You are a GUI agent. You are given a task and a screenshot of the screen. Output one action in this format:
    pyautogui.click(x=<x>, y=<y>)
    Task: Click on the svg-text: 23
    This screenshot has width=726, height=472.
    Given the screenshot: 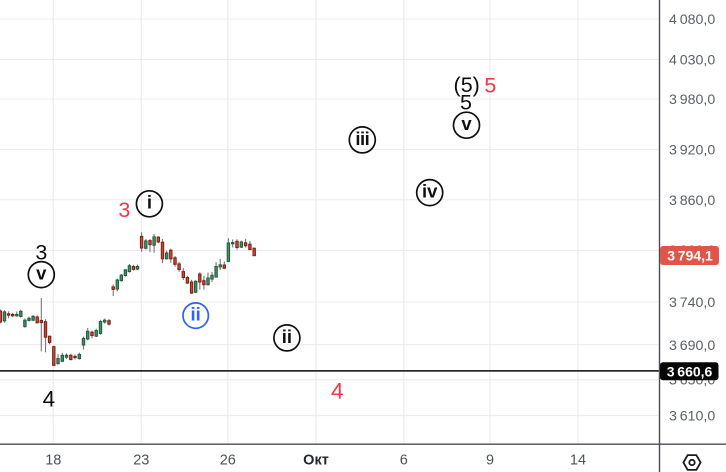 What is the action you would take?
    pyautogui.click(x=141, y=461)
    